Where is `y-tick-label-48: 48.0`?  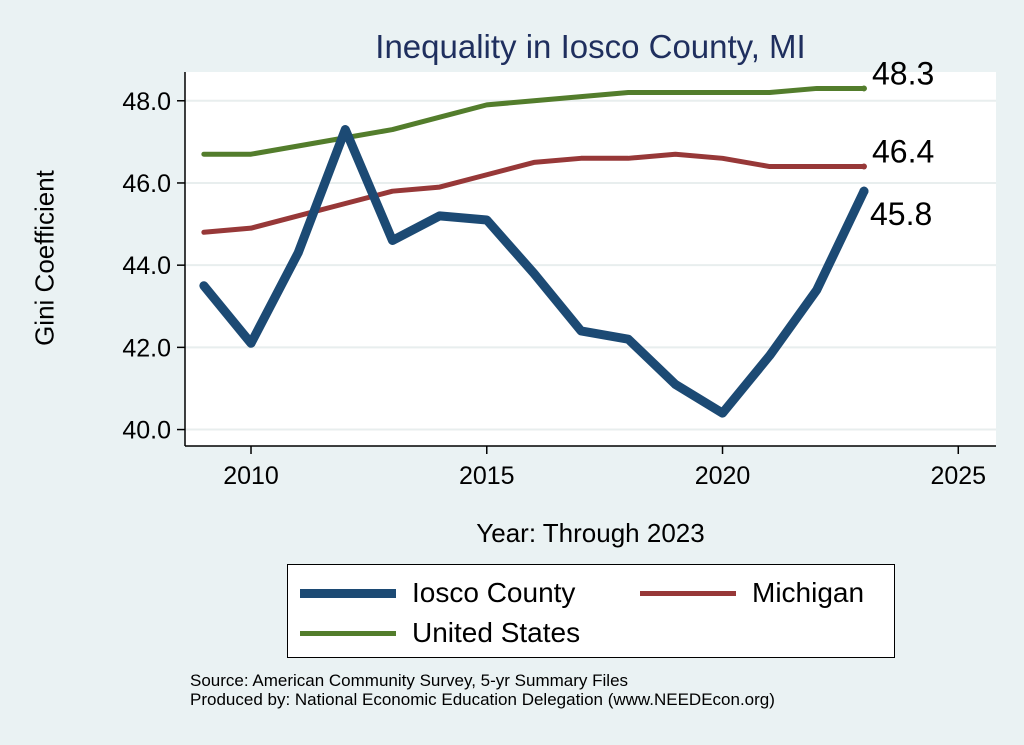 y-tick-label-48: 48.0 is located at coordinates (146, 102).